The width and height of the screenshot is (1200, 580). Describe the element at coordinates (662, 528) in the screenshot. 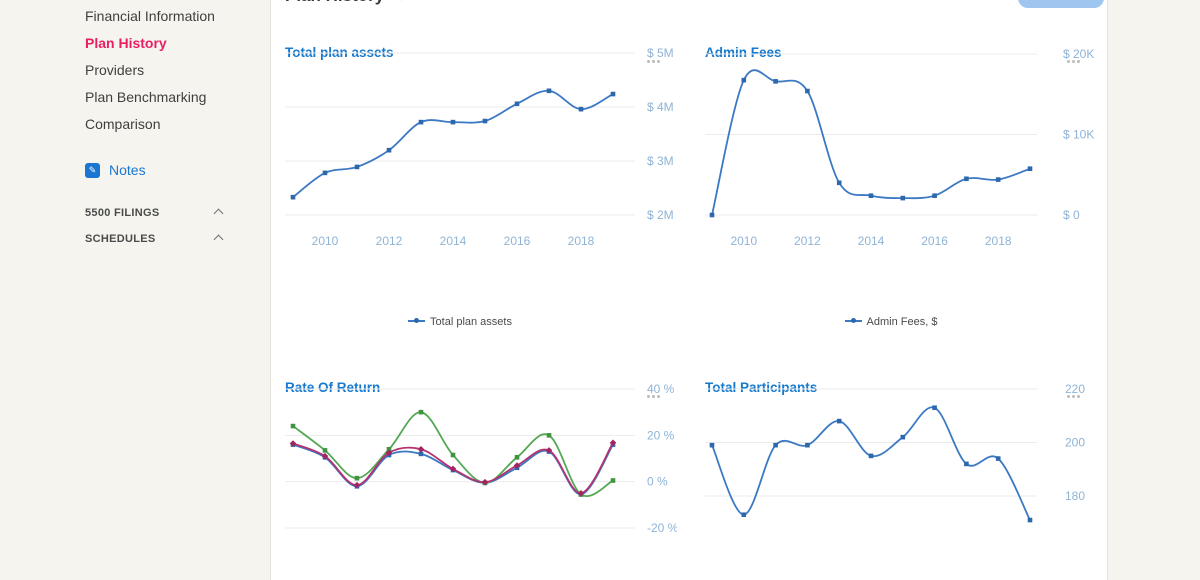

I see `svg-text: -20 %` at that location.